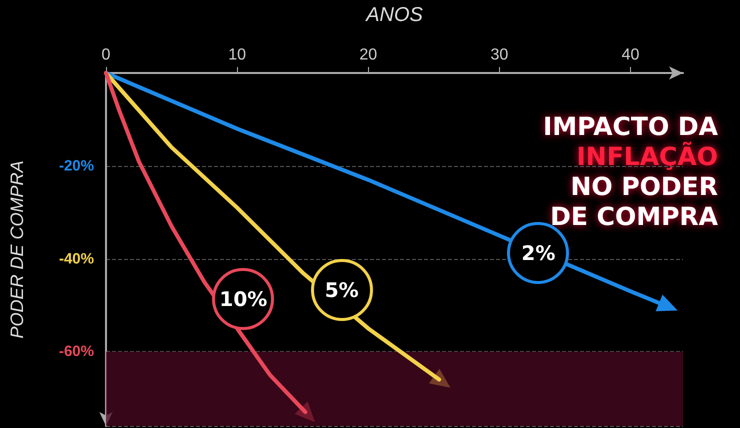  I want to click on y-tick-label: -40%, so click(76, 259).